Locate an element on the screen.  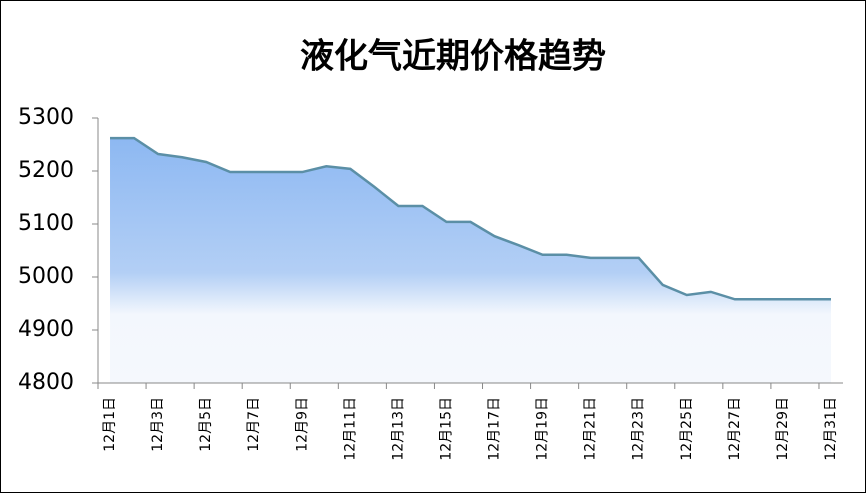
x-tick-label: 12月17日 is located at coordinates (495, 429).